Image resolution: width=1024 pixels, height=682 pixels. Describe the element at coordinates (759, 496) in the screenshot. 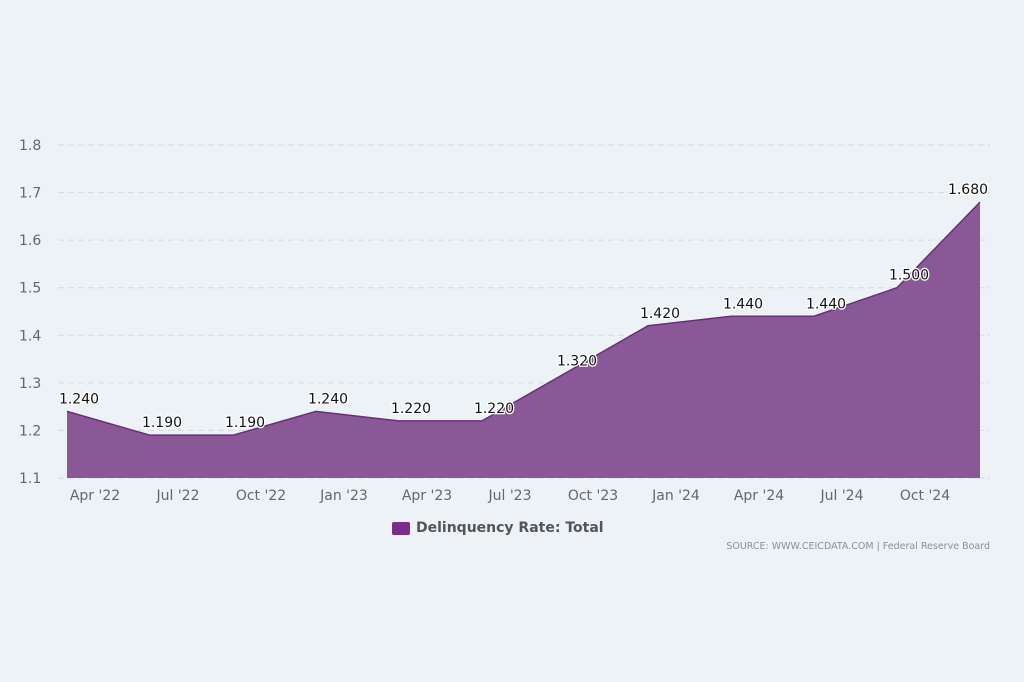

I see `x-tick-label: Apr '24` at that location.